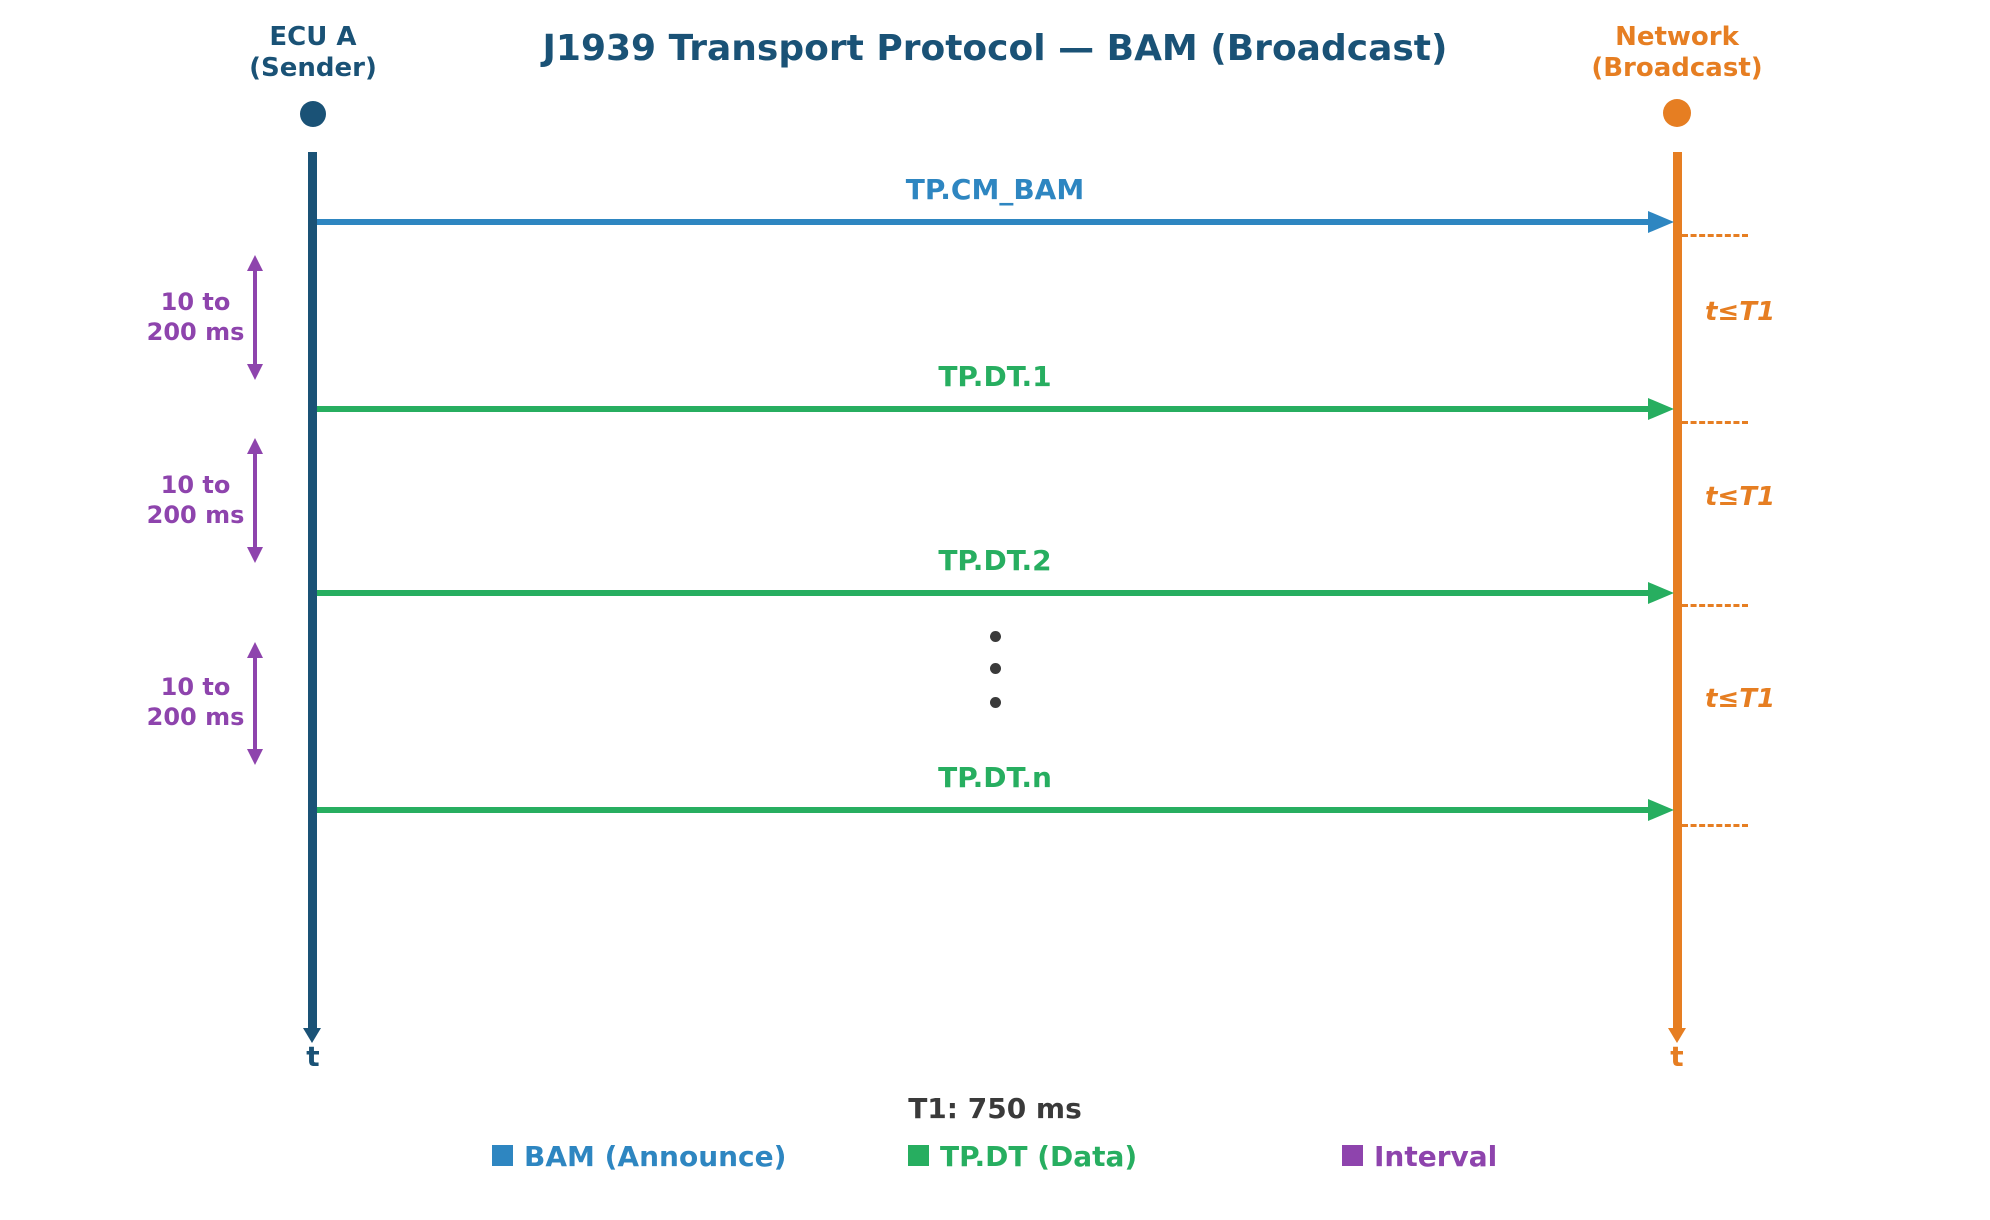  Describe the element at coordinates (1677, 591) in the screenshot. I see `network-lifeline` at that location.